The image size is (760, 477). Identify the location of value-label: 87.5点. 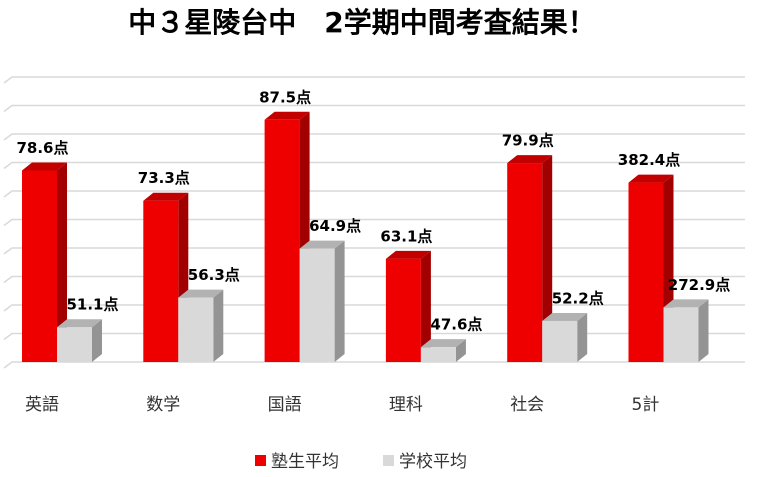
(285, 97).